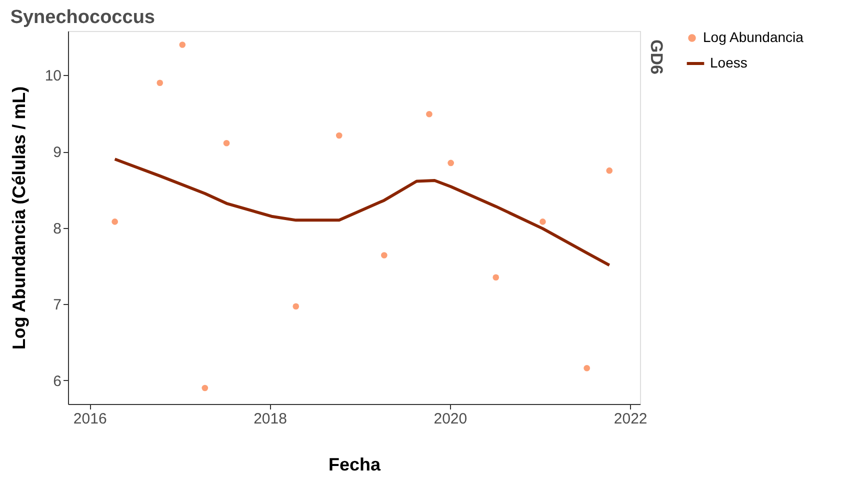 The height and width of the screenshot is (496, 867). What do you see at coordinates (355, 464) in the screenshot?
I see `x-axis-title: Fecha` at bounding box center [355, 464].